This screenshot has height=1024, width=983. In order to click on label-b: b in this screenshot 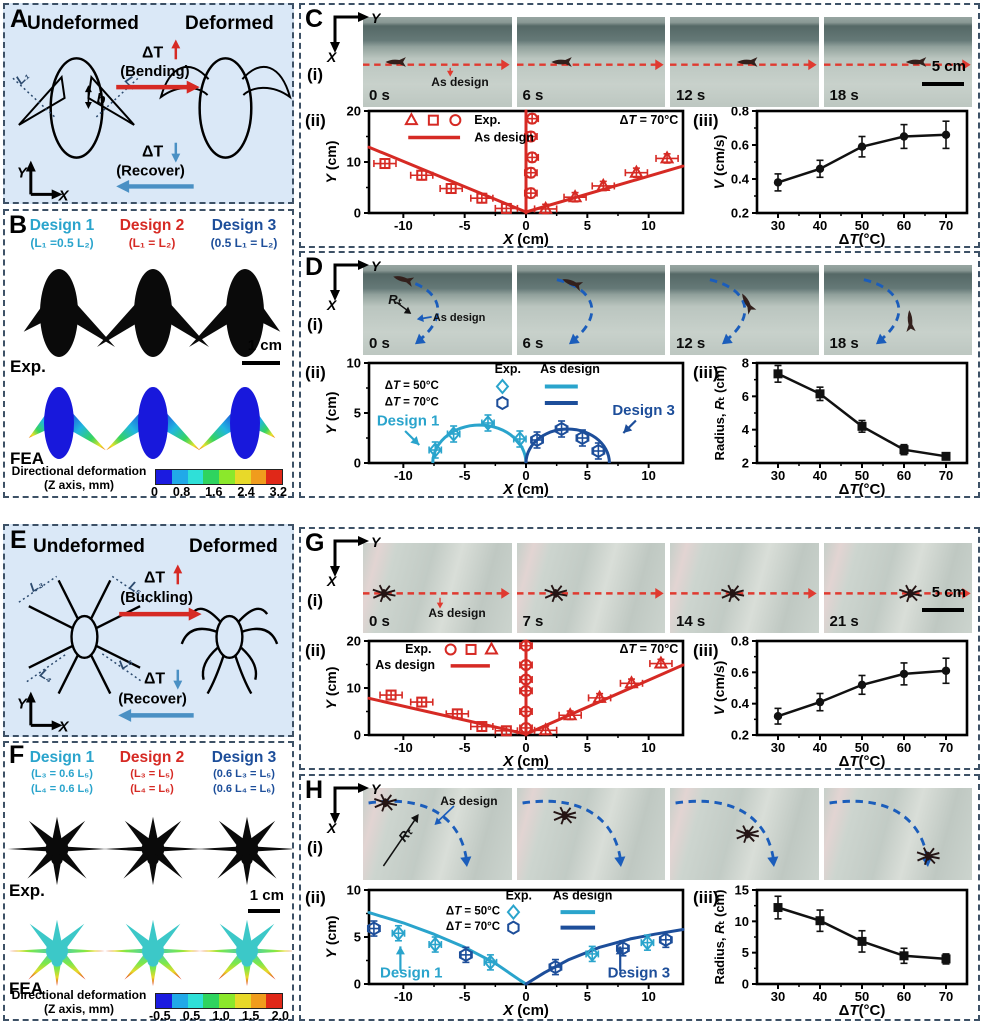, I will do `click(100, 100)`.